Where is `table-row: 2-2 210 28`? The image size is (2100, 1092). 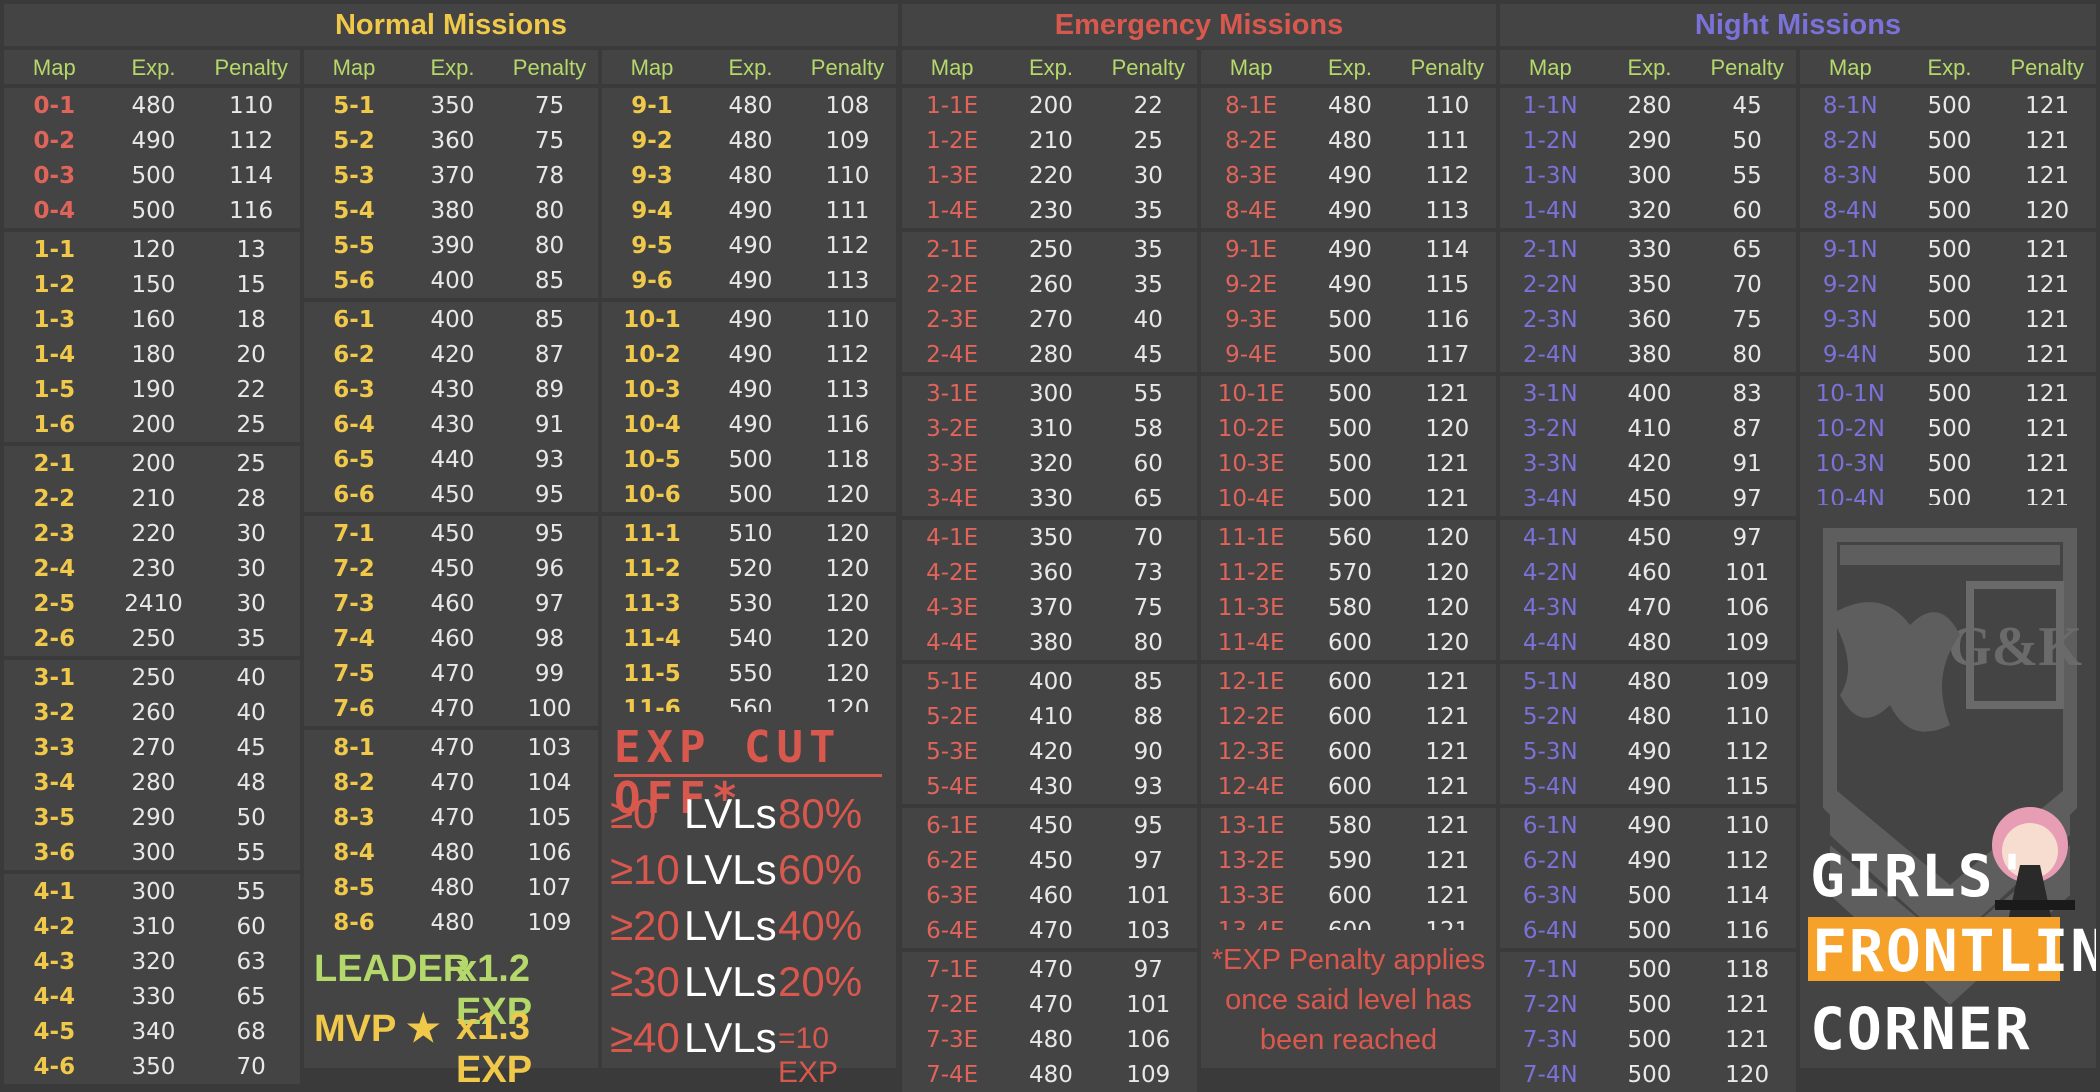
table-row: 2-2 210 28 is located at coordinates (152, 498).